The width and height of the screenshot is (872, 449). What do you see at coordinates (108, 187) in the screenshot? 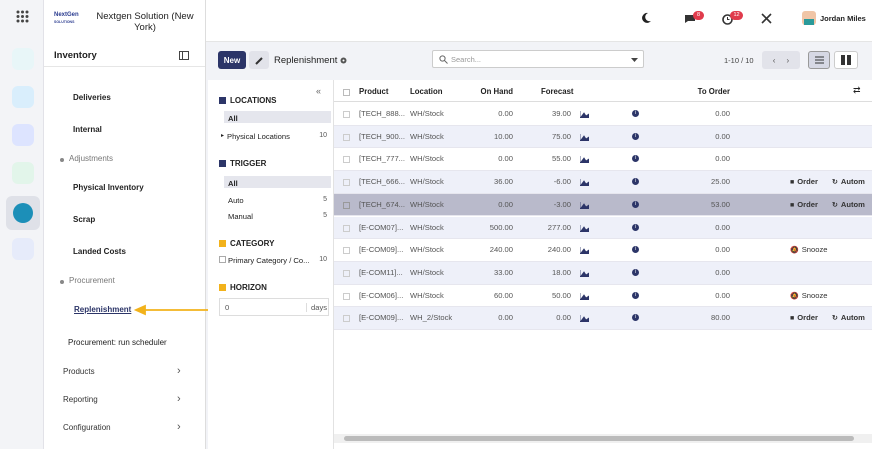
I see `menu-item: Physical Inventory` at bounding box center [108, 187].